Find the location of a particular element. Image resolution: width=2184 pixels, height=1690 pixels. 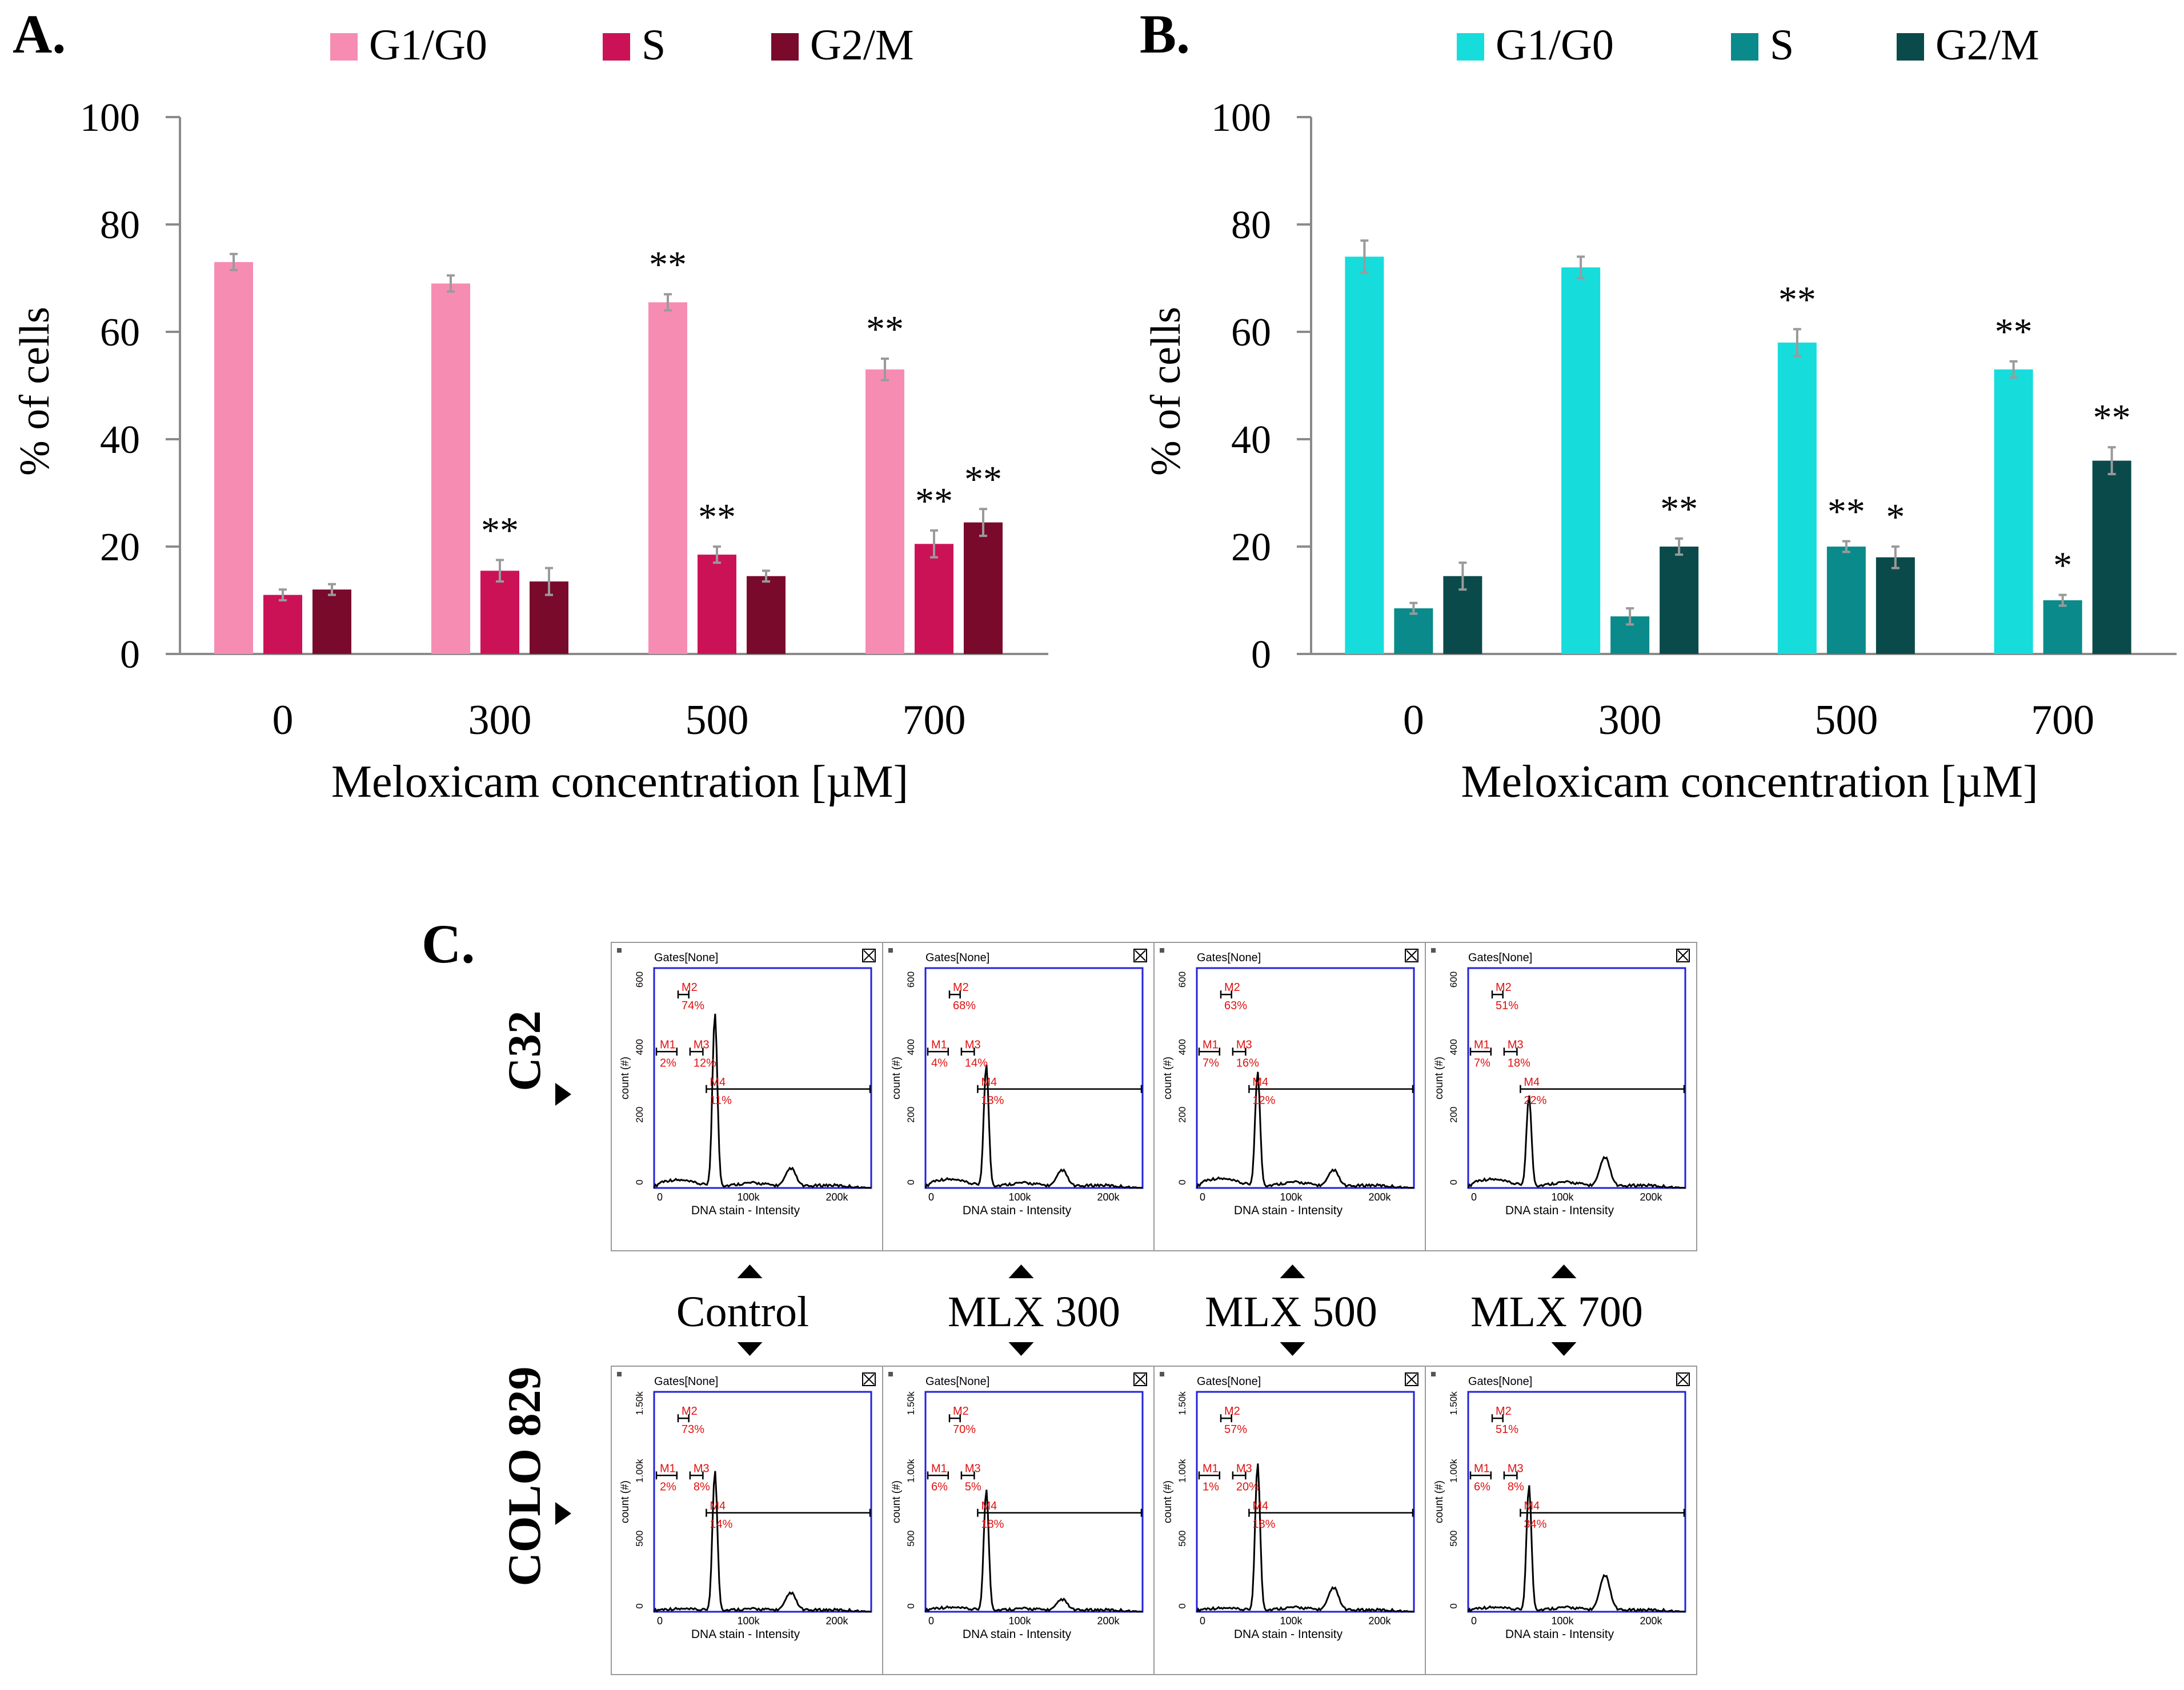

y-tick-label: 20 is located at coordinates (1251, 547).